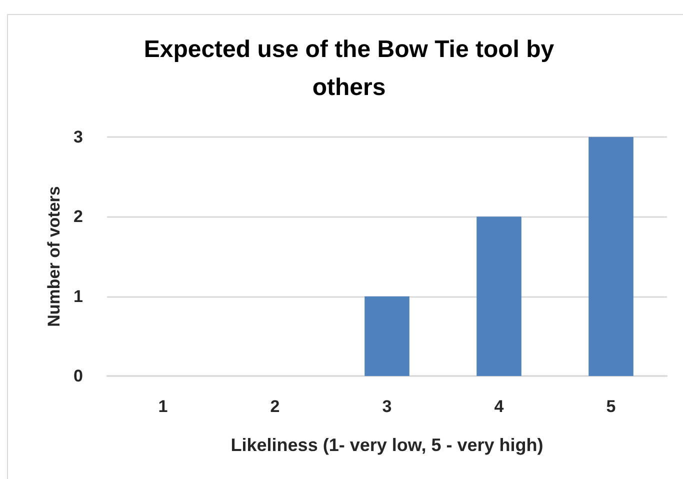 The height and width of the screenshot is (479, 683). I want to click on y-tick-label: 2, so click(78, 216).